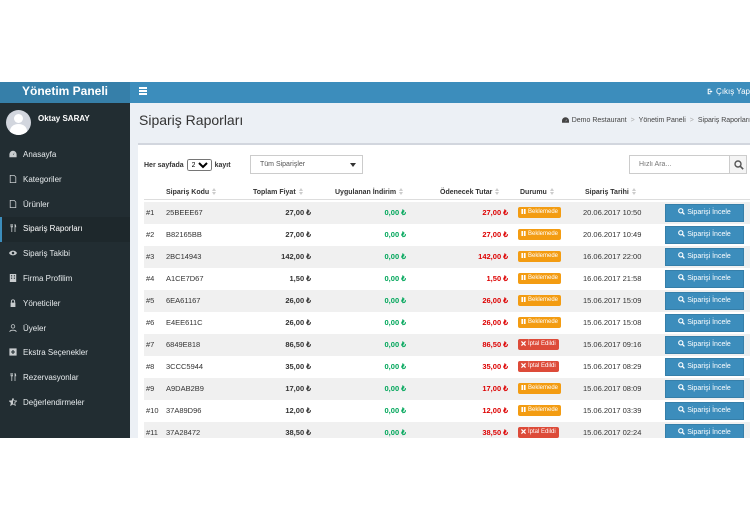  What do you see at coordinates (13, 401) in the screenshot?
I see `star-half-icon` at bounding box center [13, 401].